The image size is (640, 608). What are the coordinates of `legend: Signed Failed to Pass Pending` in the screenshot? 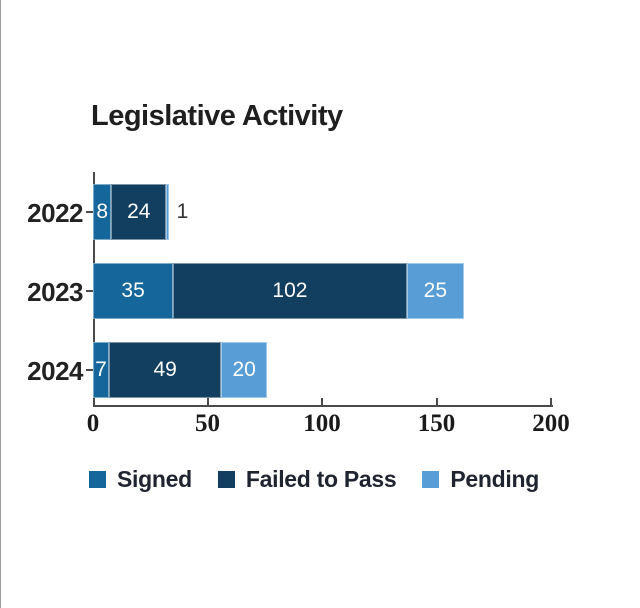 It's located at (314, 479).